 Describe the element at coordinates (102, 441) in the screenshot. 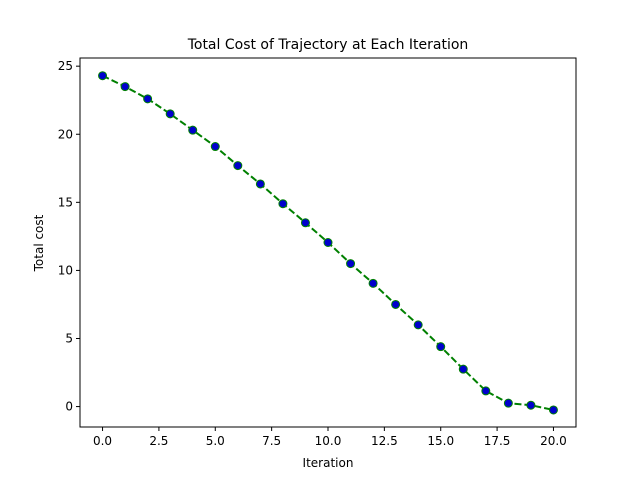

I see `x-tick-label: 0.0` at that location.